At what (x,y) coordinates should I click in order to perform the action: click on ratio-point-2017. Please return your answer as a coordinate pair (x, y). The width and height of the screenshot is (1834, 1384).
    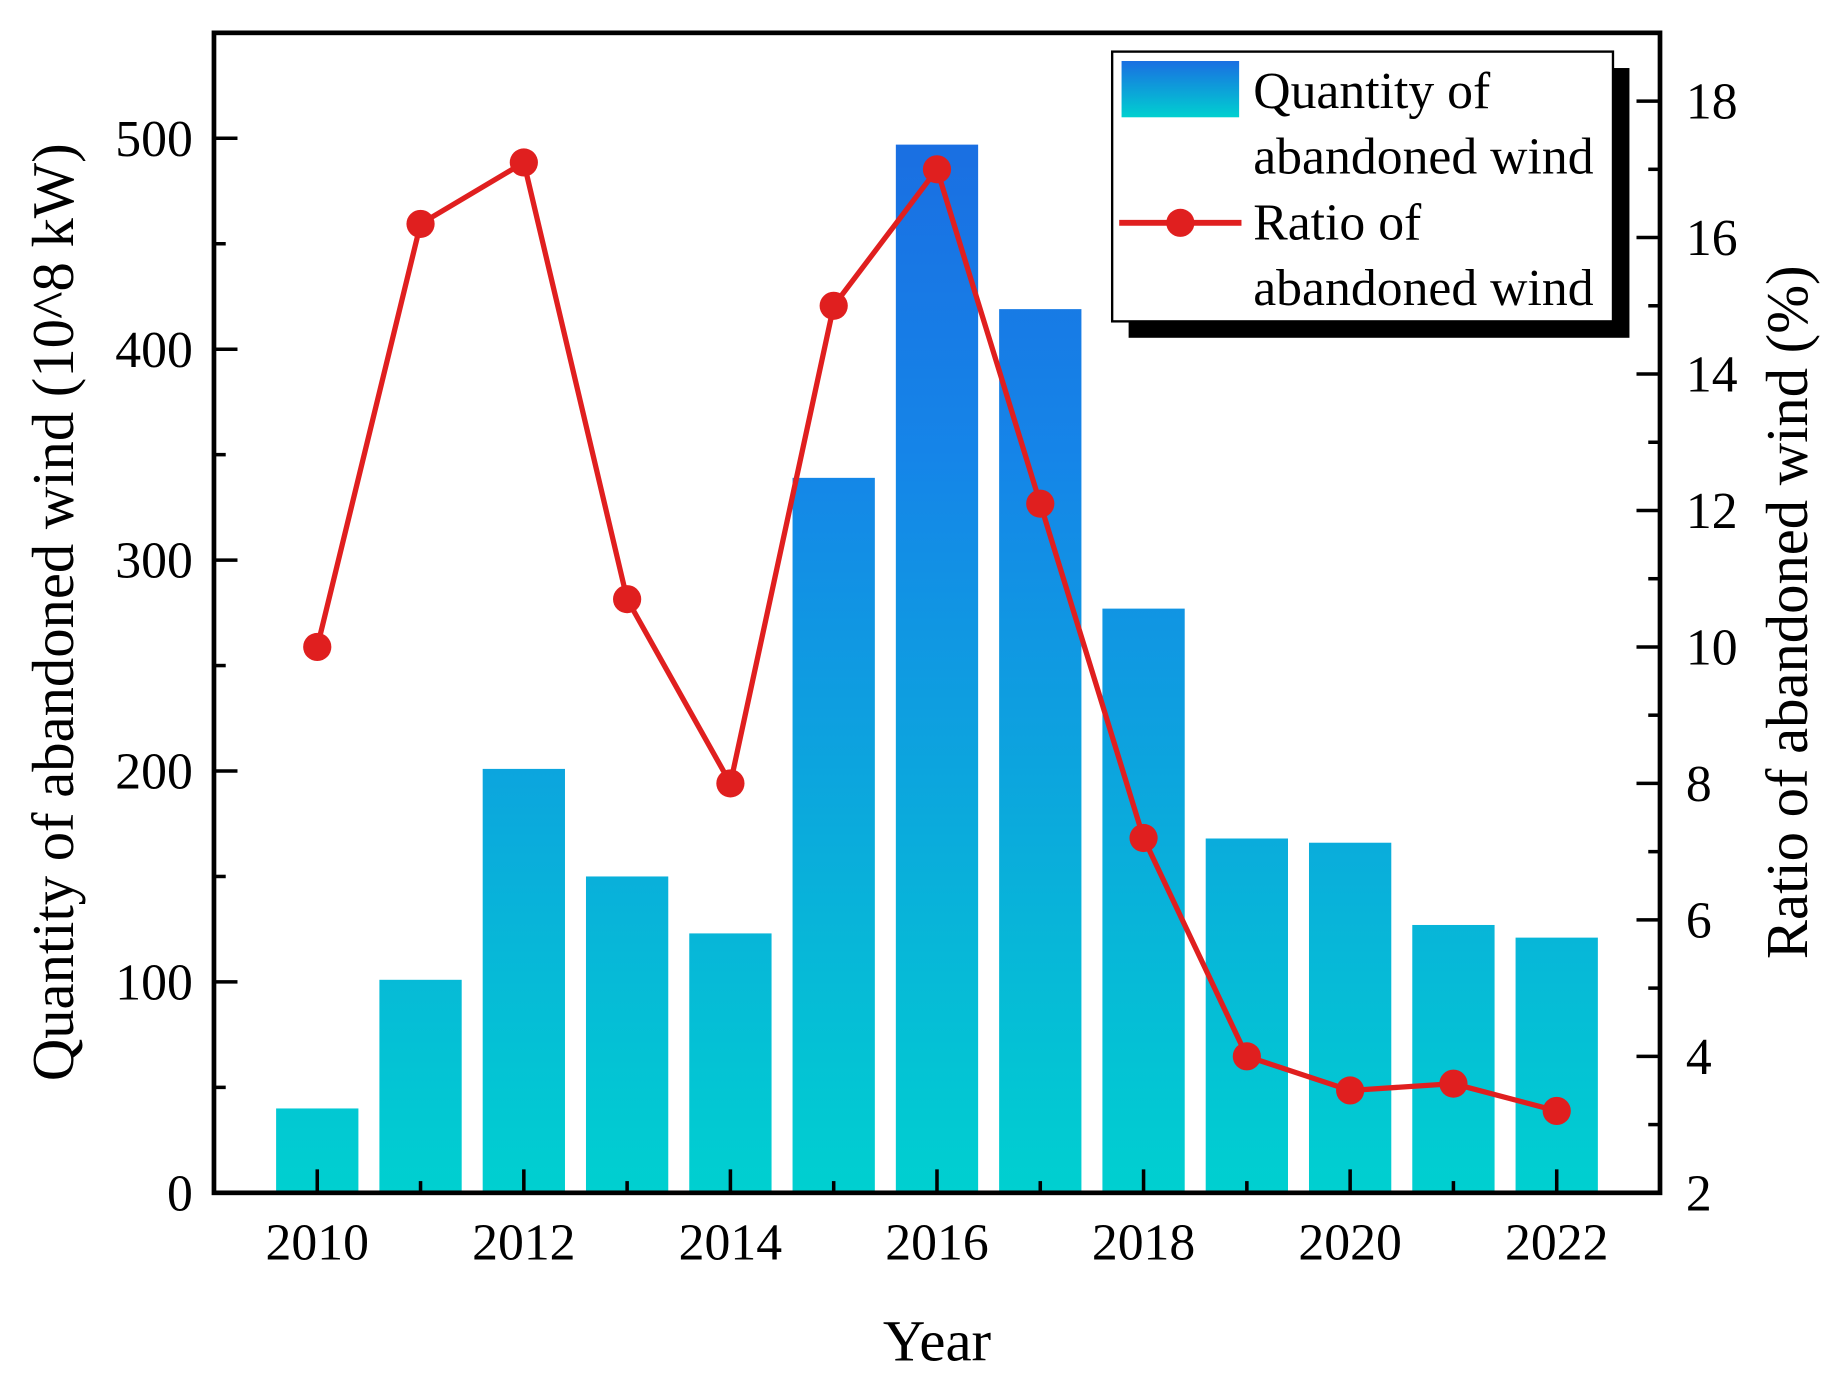
    Looking at the image, I should click on (1040, 503).